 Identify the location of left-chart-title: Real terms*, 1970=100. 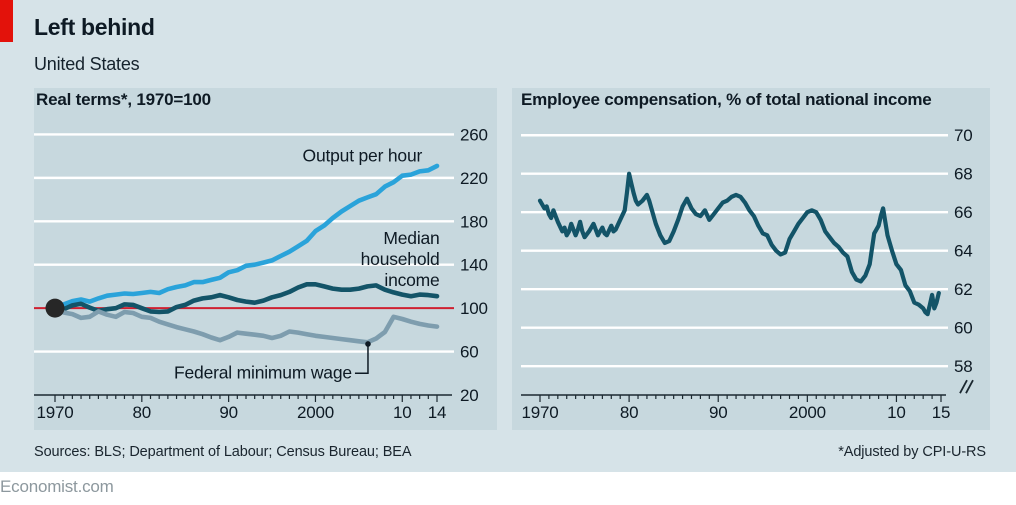
(123, 99).